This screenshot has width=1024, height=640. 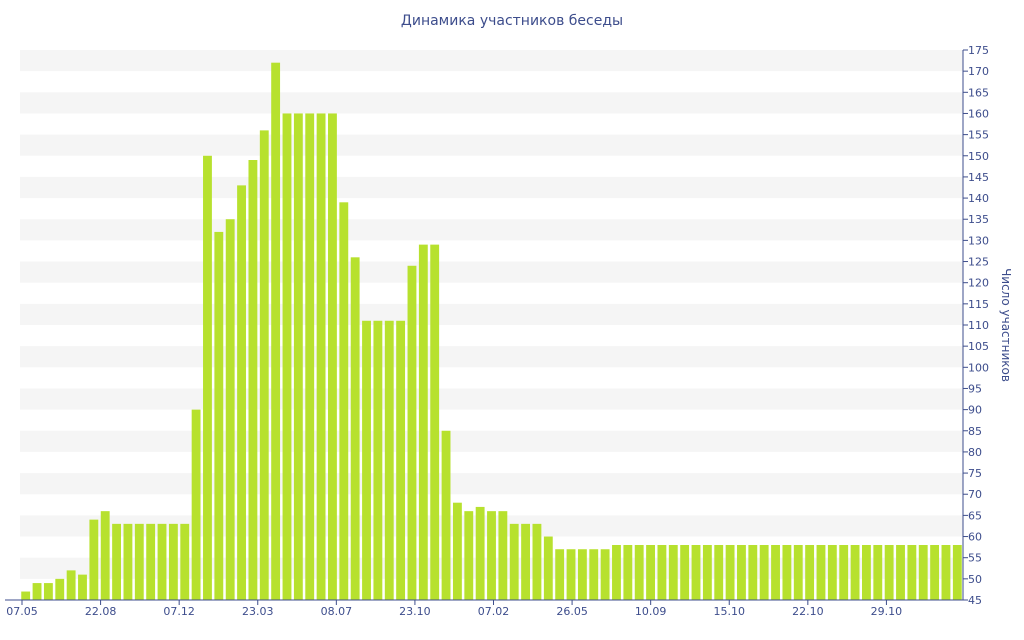 I want to click on y-tick-label: 170, so click(x=978, y=71).